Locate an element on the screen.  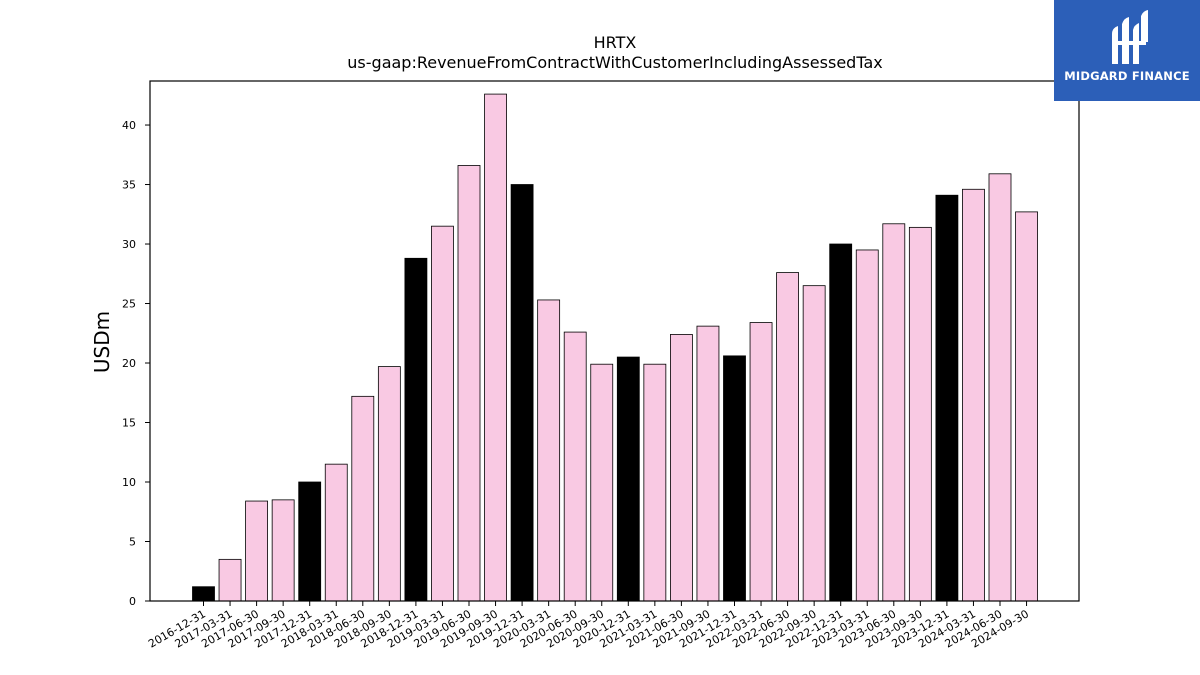
y-tick-label: 10 is located at coordinates (129, 482).